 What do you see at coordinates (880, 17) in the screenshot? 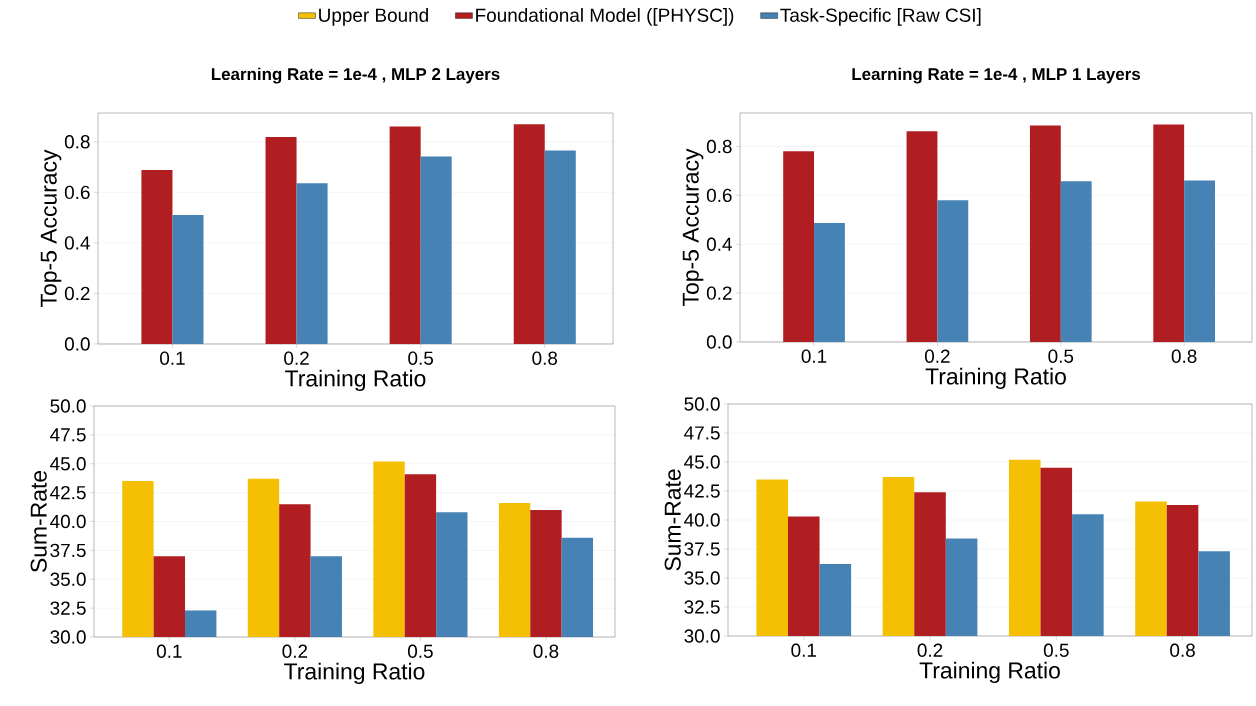
I see `legend-label: Task-Specific [Raw CSI]` at bounding box center [880, 17].